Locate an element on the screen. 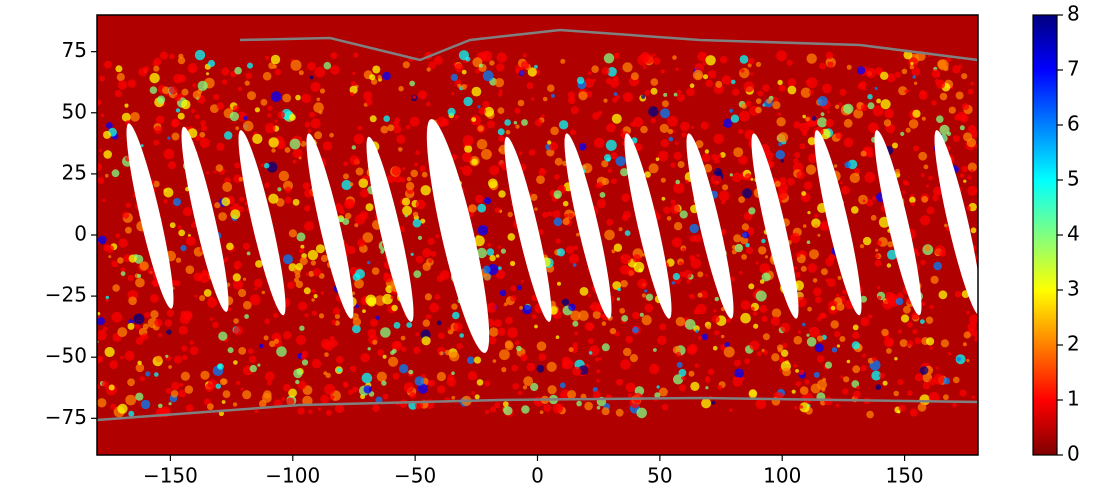 The width and height of the screenshot is (1106, 503). y-tick-label: 0 is located at coordinates (80, 234).